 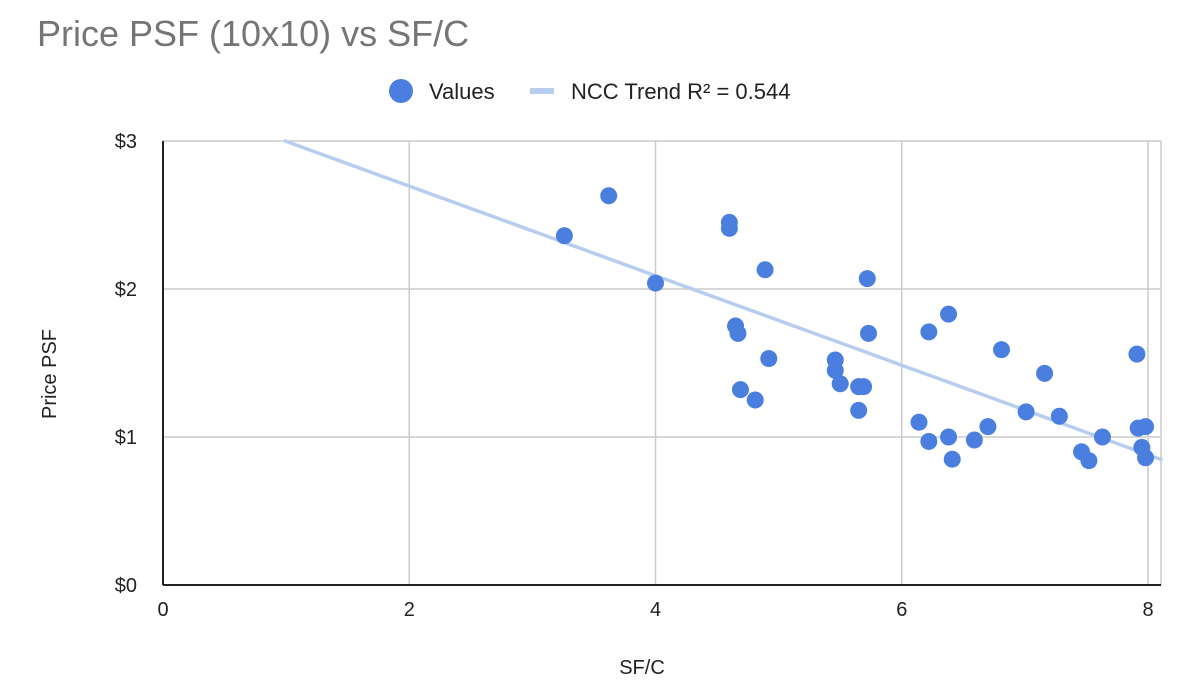 I want to click on x-tick-label: 2, so click(x=409, y=610).